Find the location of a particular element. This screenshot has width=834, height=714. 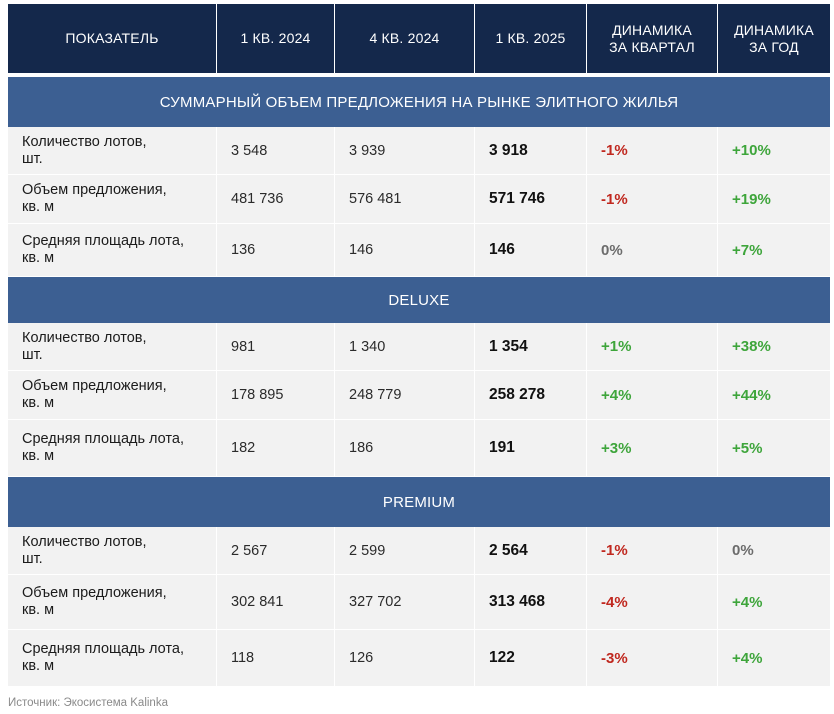

cell-q1-2024: 182 is located at coordinates (276, 448).